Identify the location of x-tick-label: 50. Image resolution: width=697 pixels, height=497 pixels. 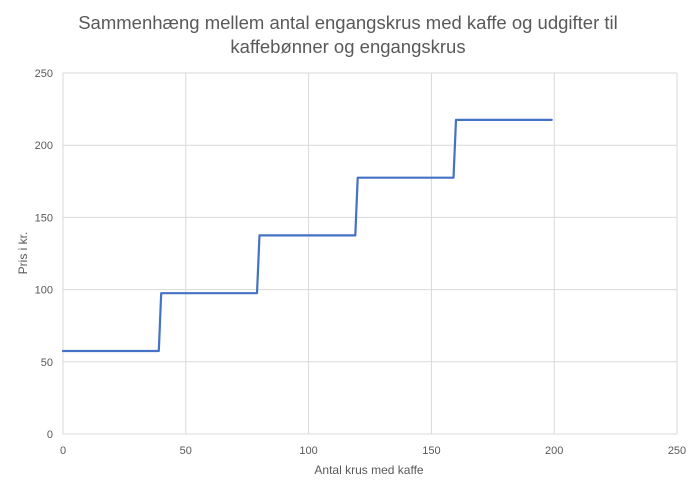
(186, 451).